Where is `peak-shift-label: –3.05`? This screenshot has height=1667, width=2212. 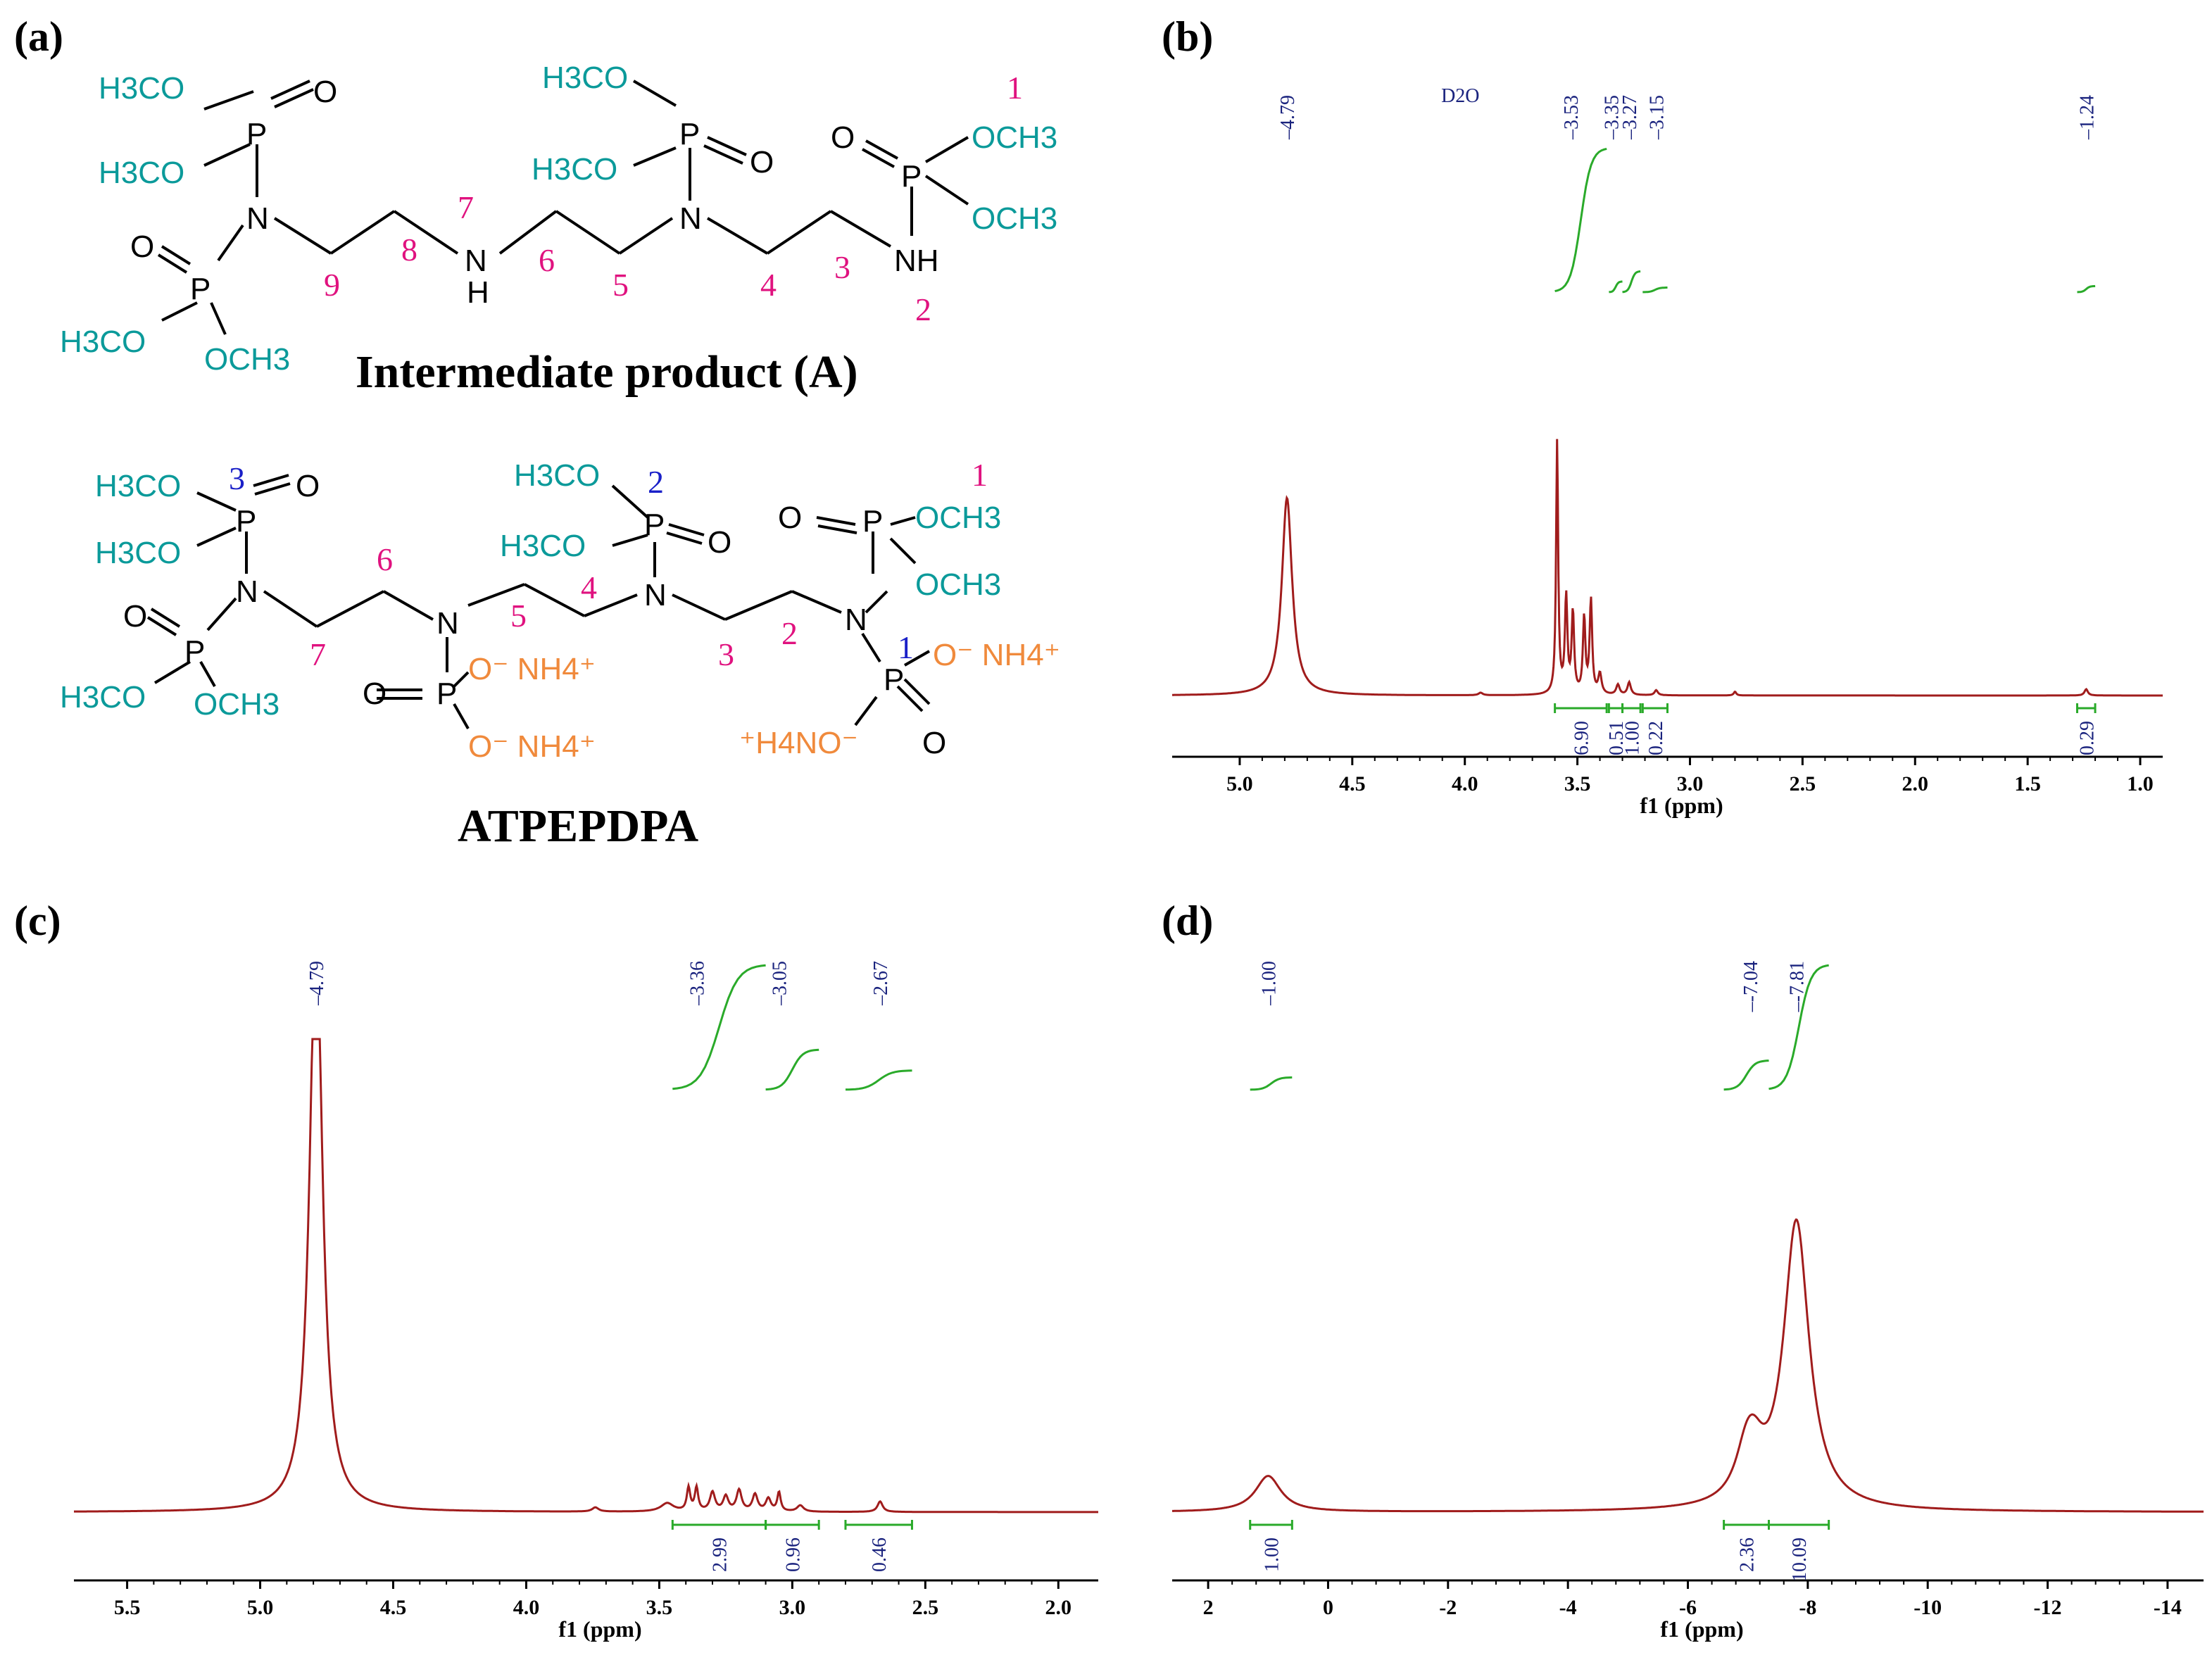
peak-shift-label: –3.05 is located at coordinates (780, 983).